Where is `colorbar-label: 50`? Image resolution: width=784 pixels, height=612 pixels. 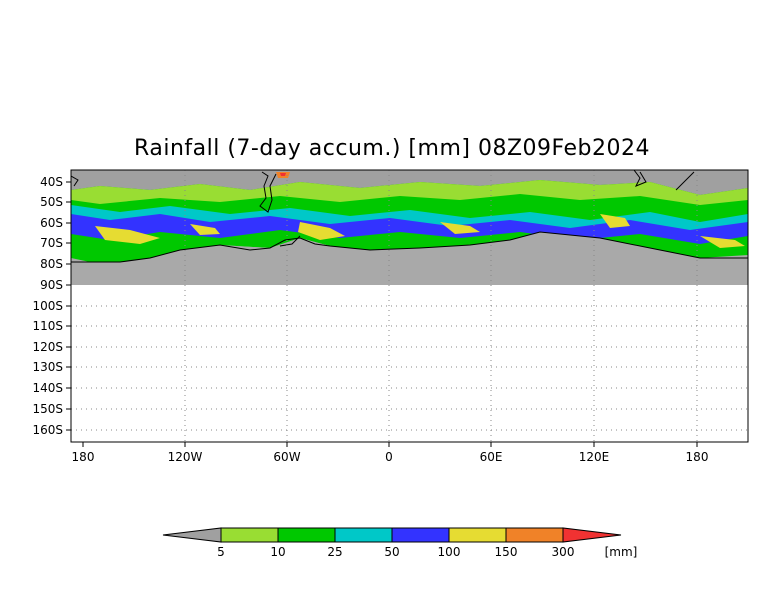 colorbar-label: 50 is located at coordinates (391, 552).